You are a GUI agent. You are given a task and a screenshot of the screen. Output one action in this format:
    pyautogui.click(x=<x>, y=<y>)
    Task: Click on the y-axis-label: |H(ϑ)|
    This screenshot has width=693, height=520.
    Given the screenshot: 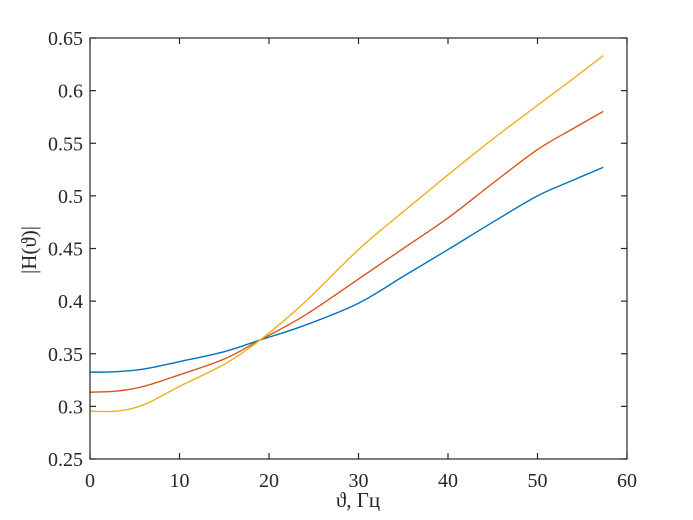 What is the action you would take?
    pyautogui.click(x=29, y=250)
    